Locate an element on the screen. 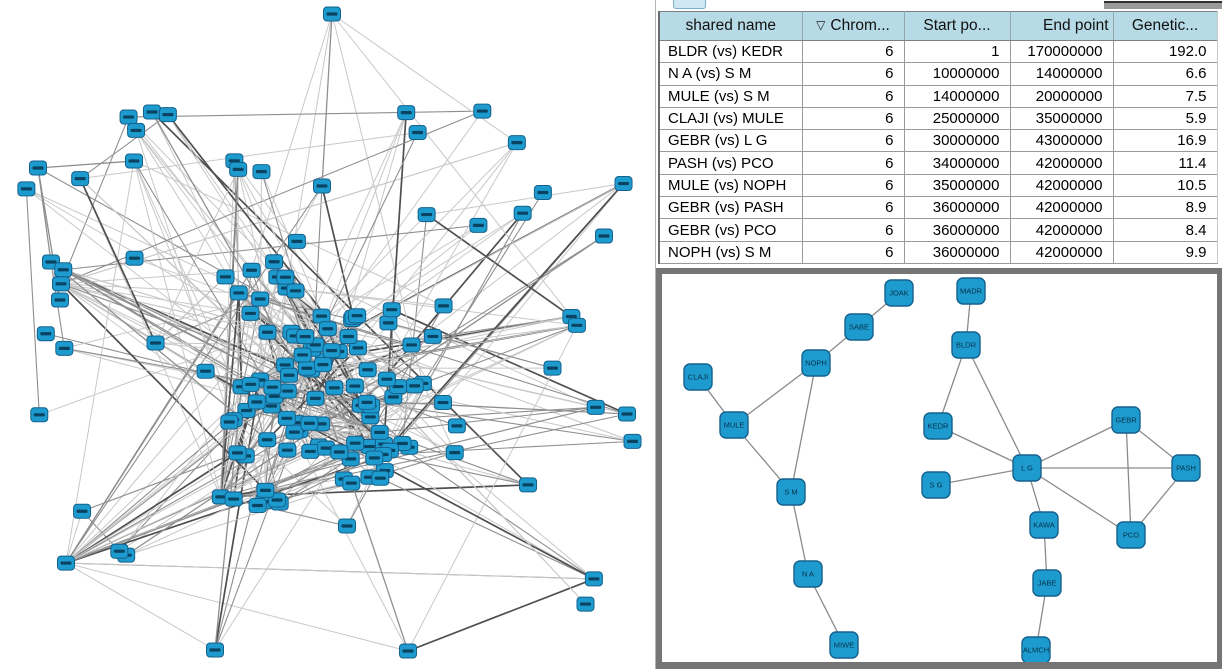  value-cell: 170000000 is located at coordinates (1062, 52).